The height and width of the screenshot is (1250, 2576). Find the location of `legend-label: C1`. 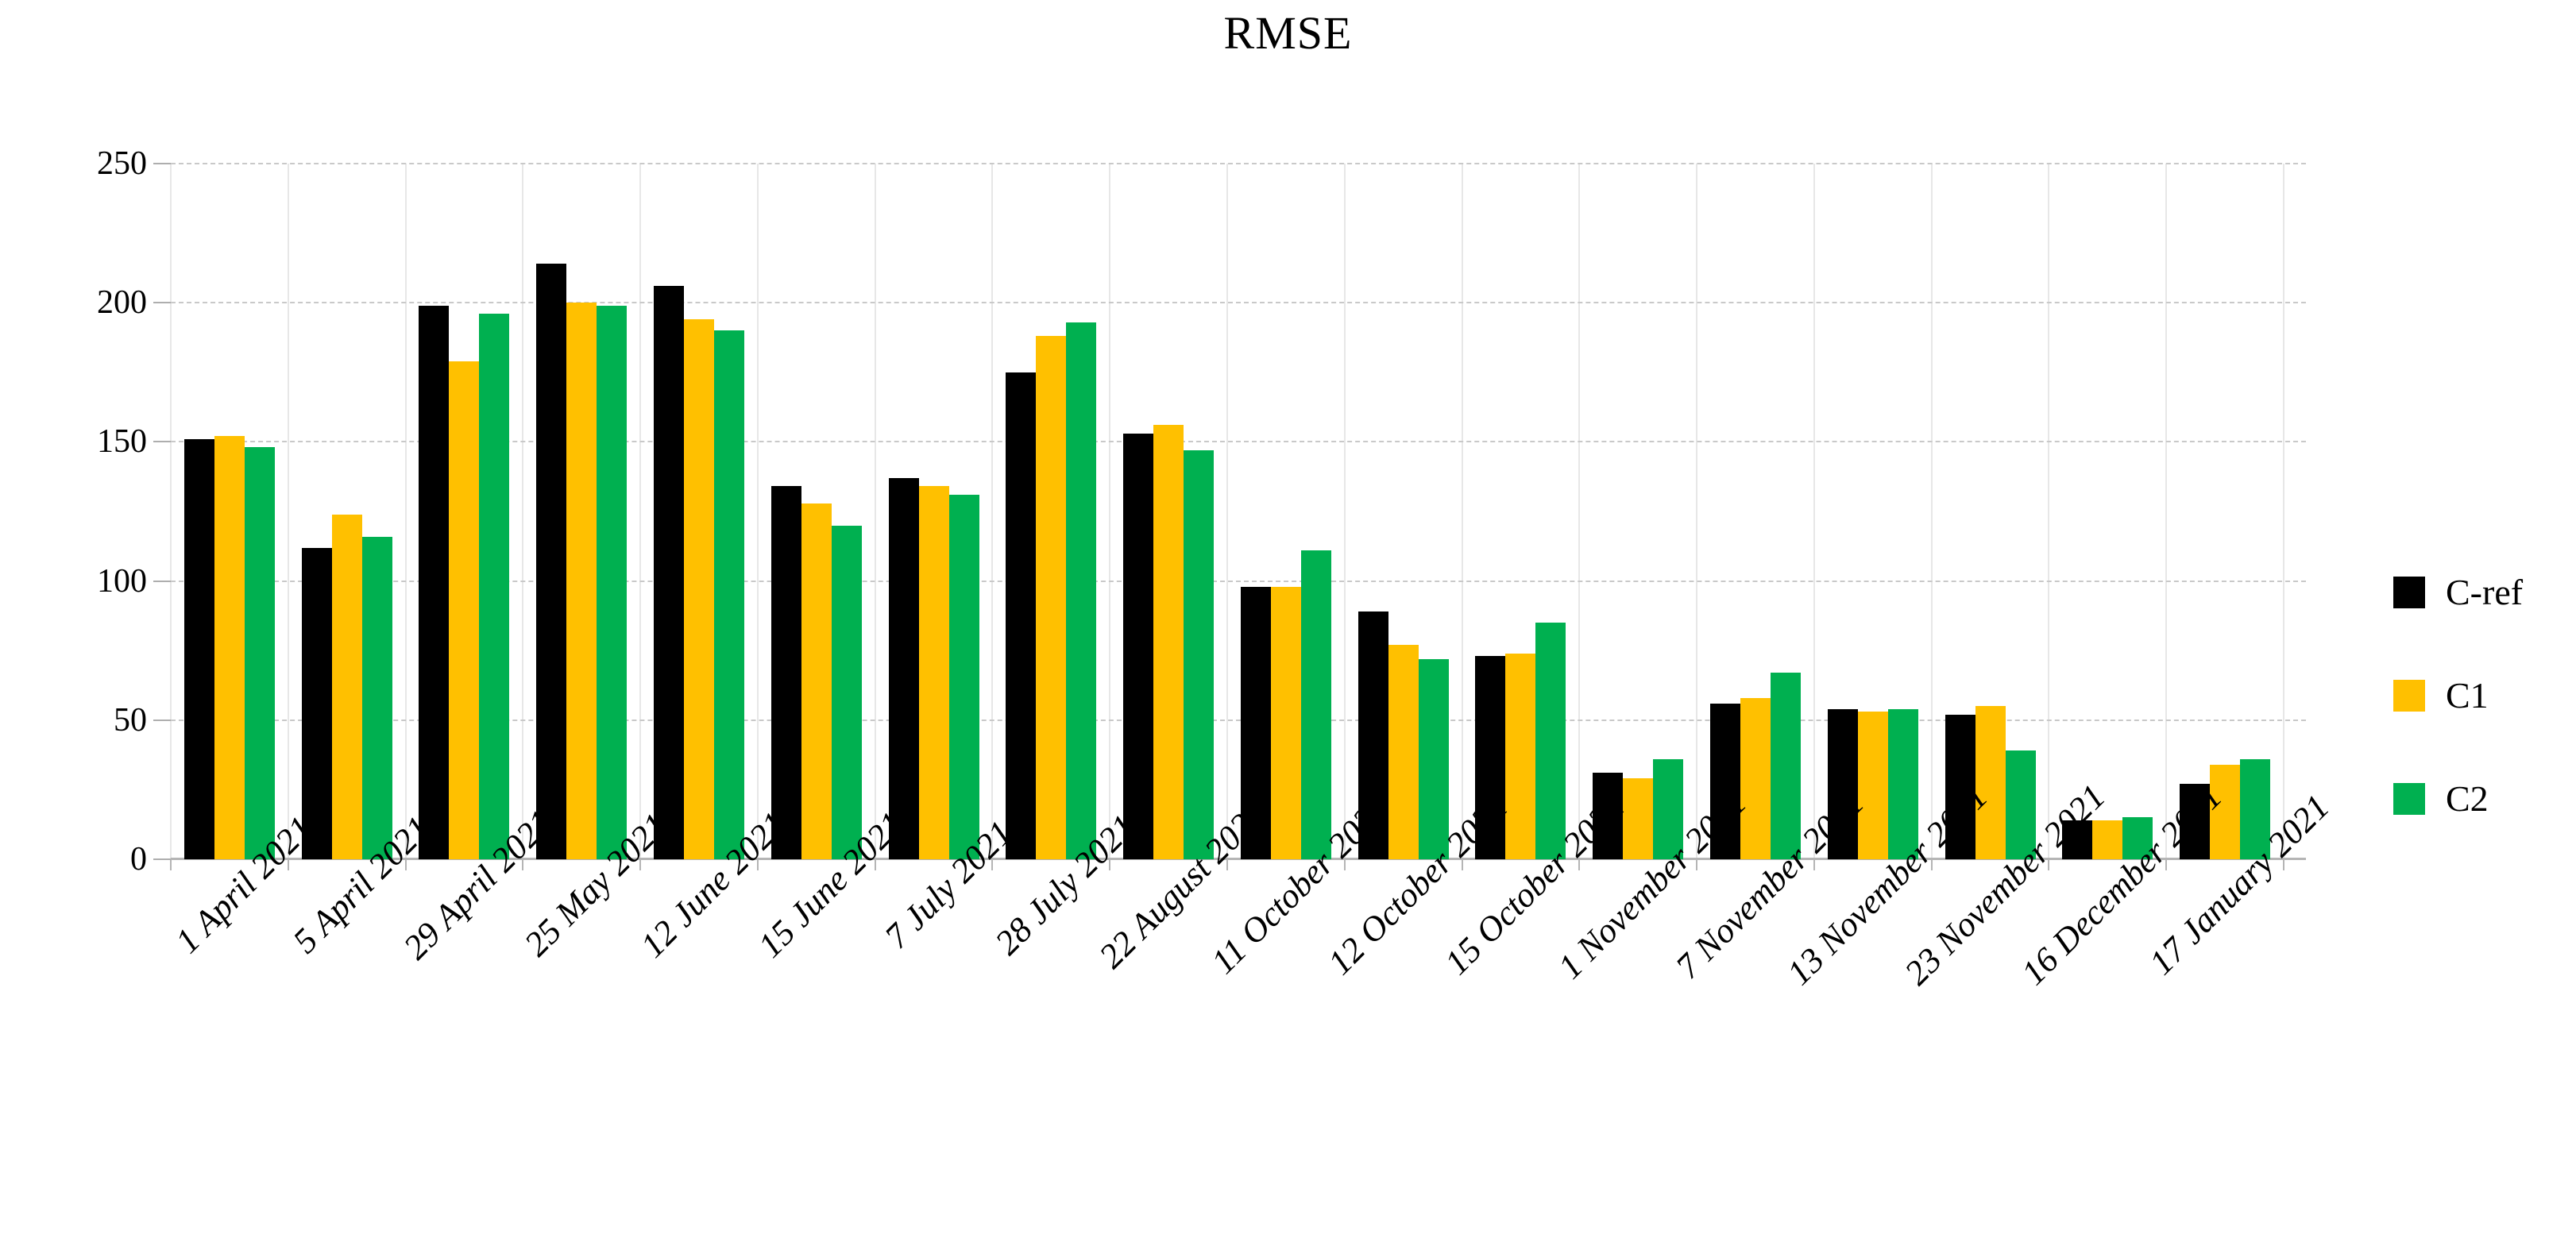

legend-label: C1 is located at coordinates (2467, 695).